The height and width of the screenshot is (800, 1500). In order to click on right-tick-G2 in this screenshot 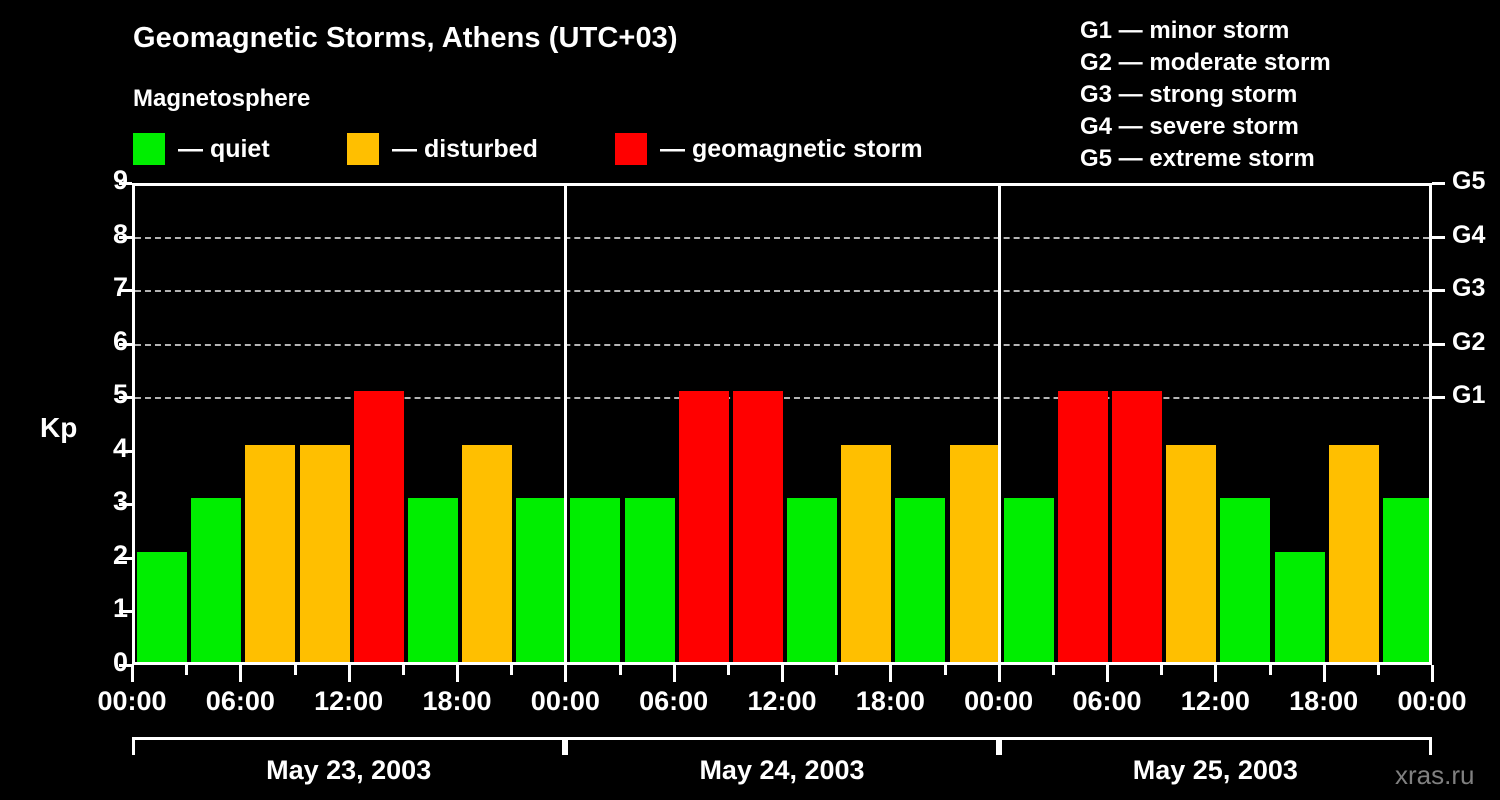, I will do `click(1438, 344)`.